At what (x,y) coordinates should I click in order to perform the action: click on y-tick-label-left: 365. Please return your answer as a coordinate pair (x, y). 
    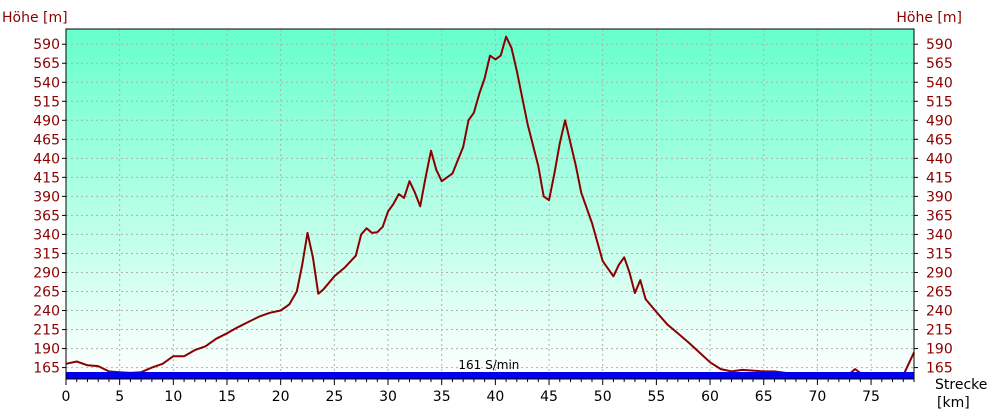
    Looking at the image, I should click on (46, 216).